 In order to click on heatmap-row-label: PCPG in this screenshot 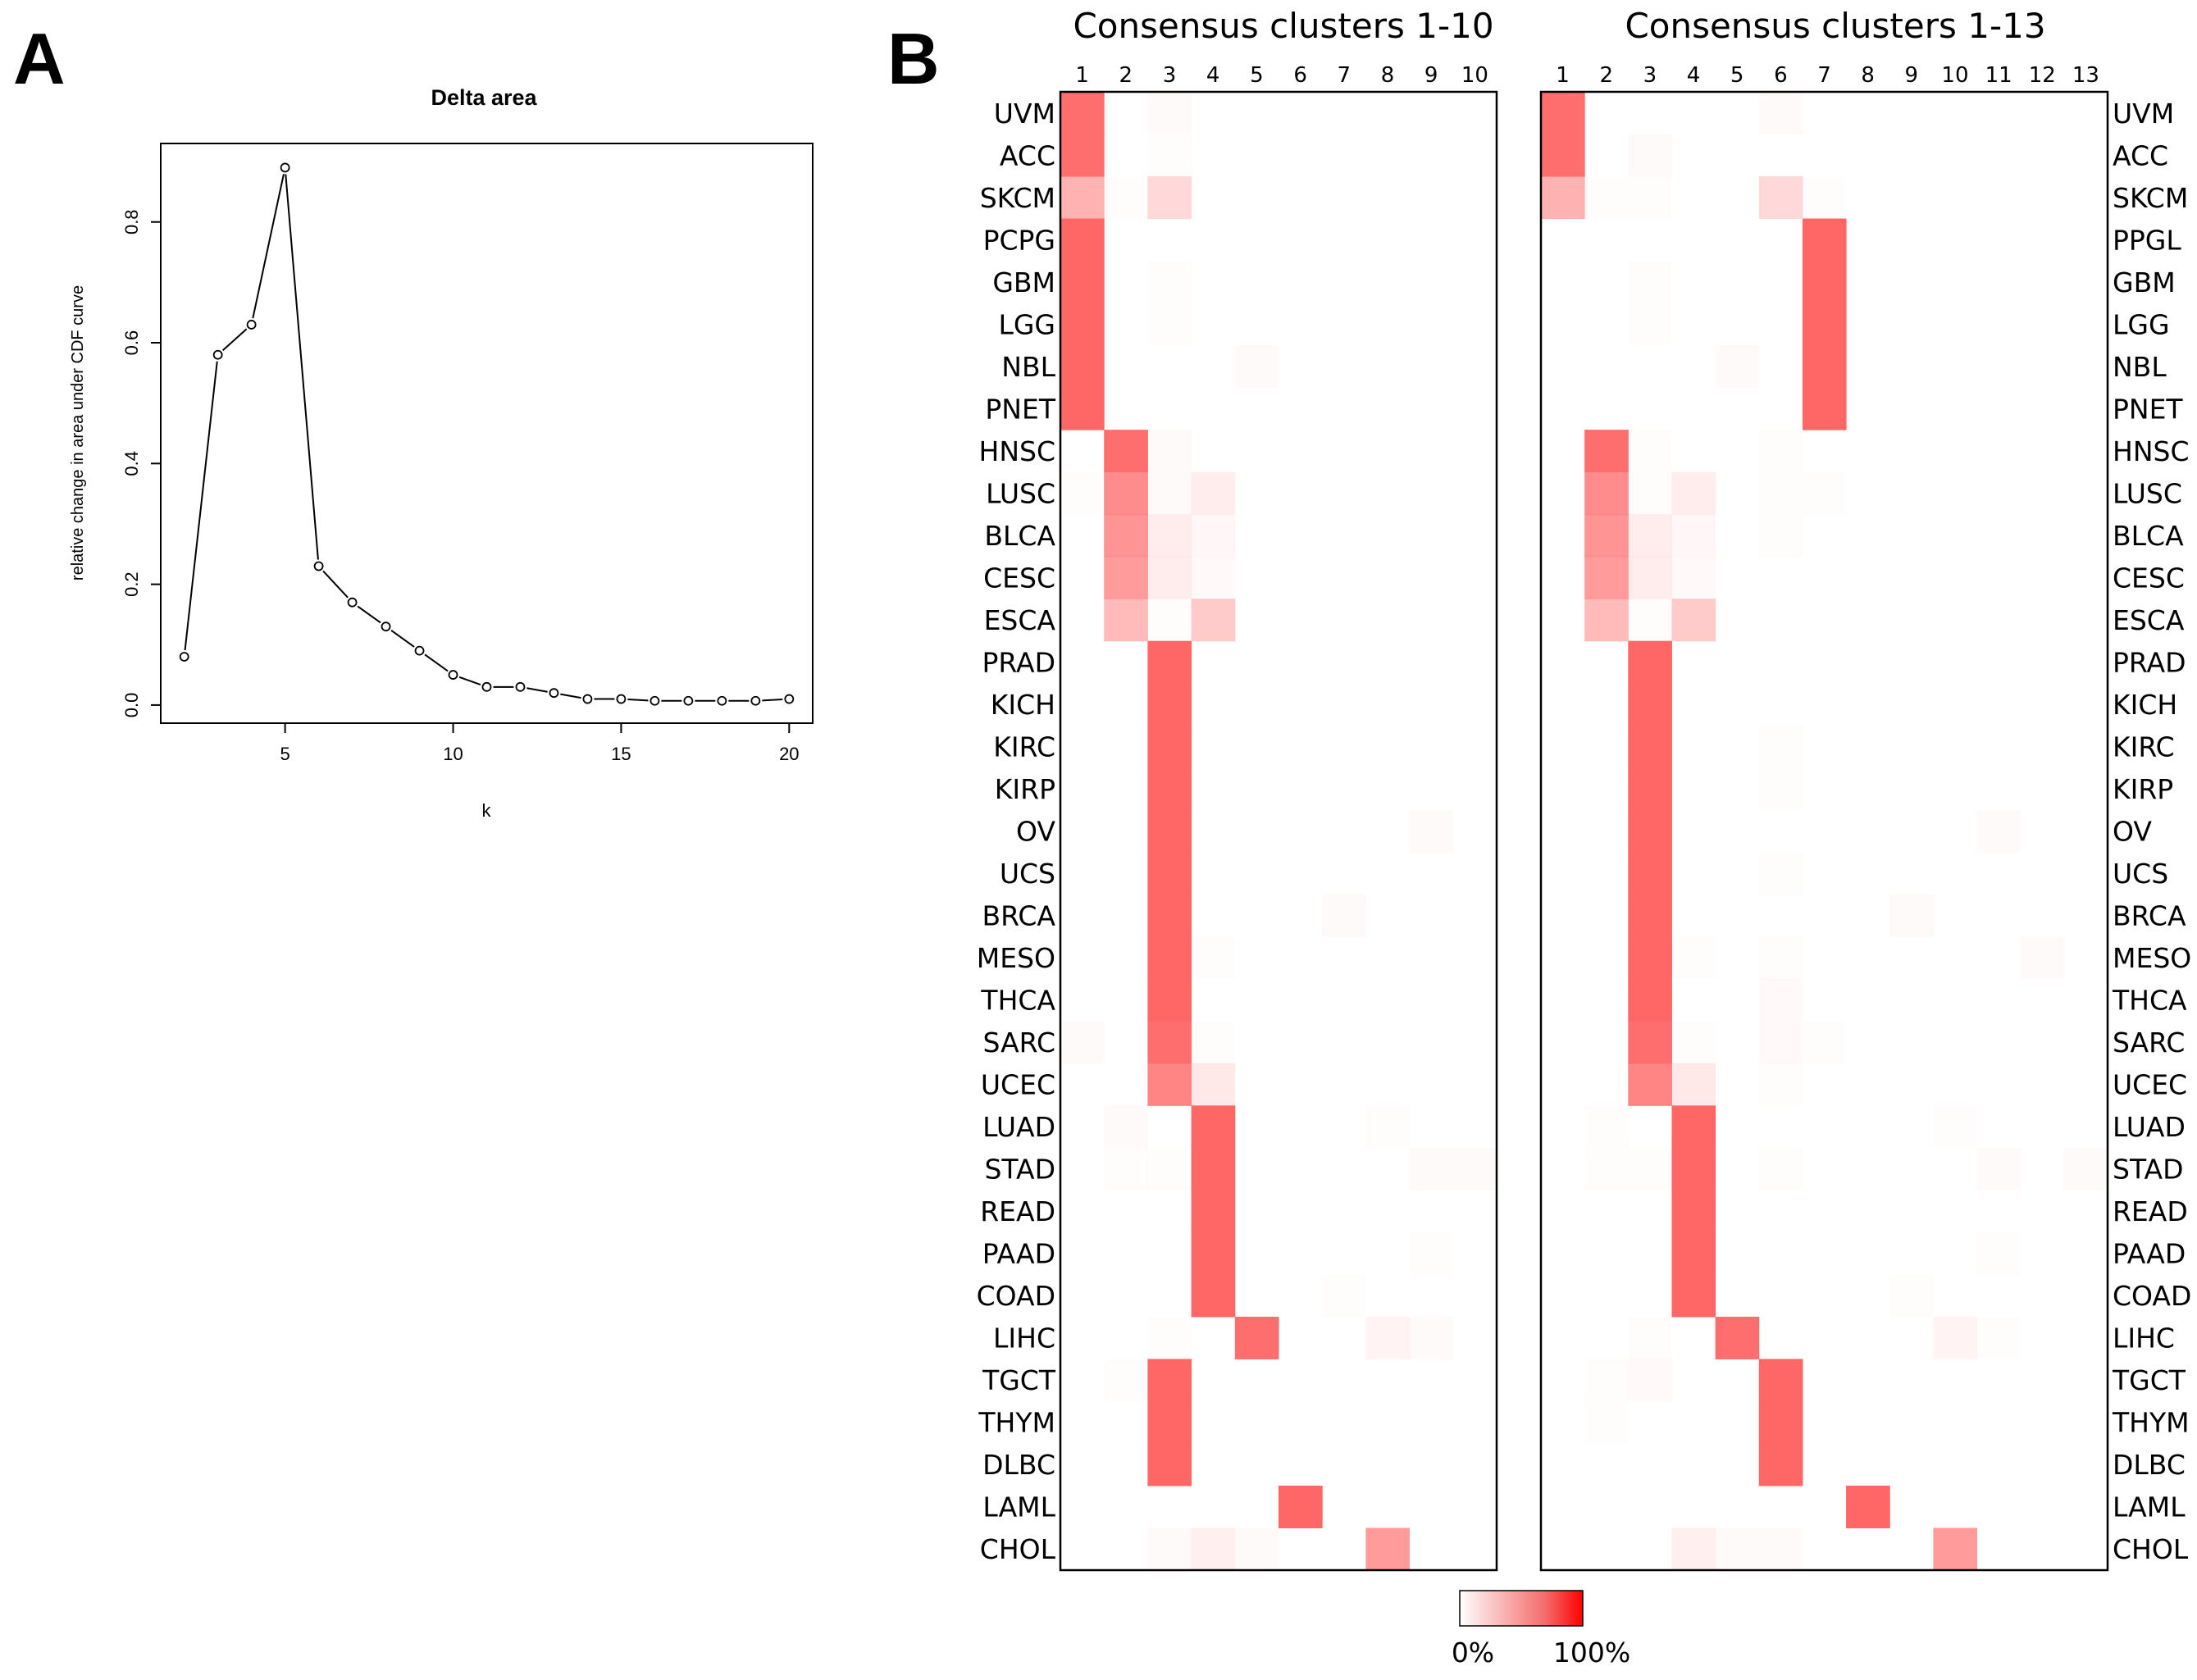, I will do `click(1019, 240)`.